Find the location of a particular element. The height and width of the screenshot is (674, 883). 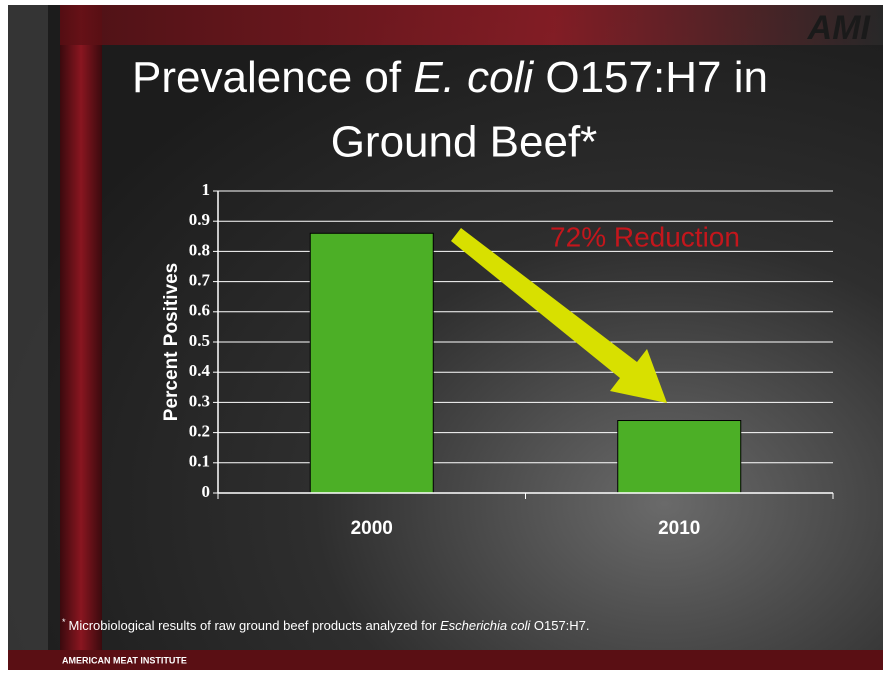

arrow is located at coordinates (559, 315).